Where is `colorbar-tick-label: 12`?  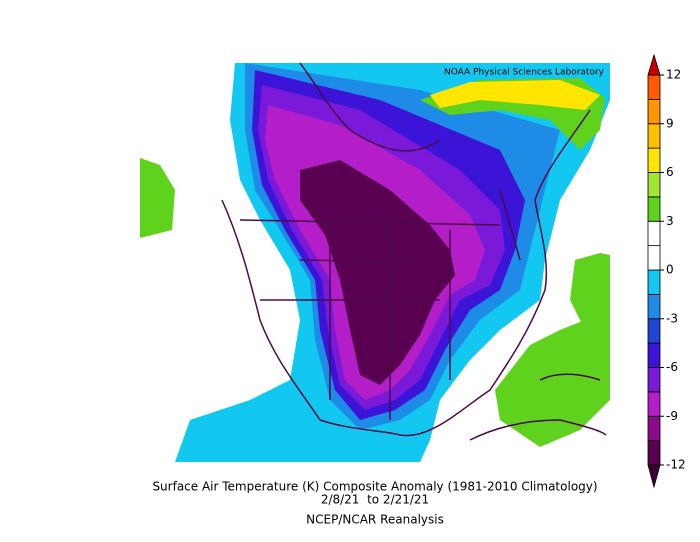 colorbar-tick-label: 12 is located at coordinates (673, 75).